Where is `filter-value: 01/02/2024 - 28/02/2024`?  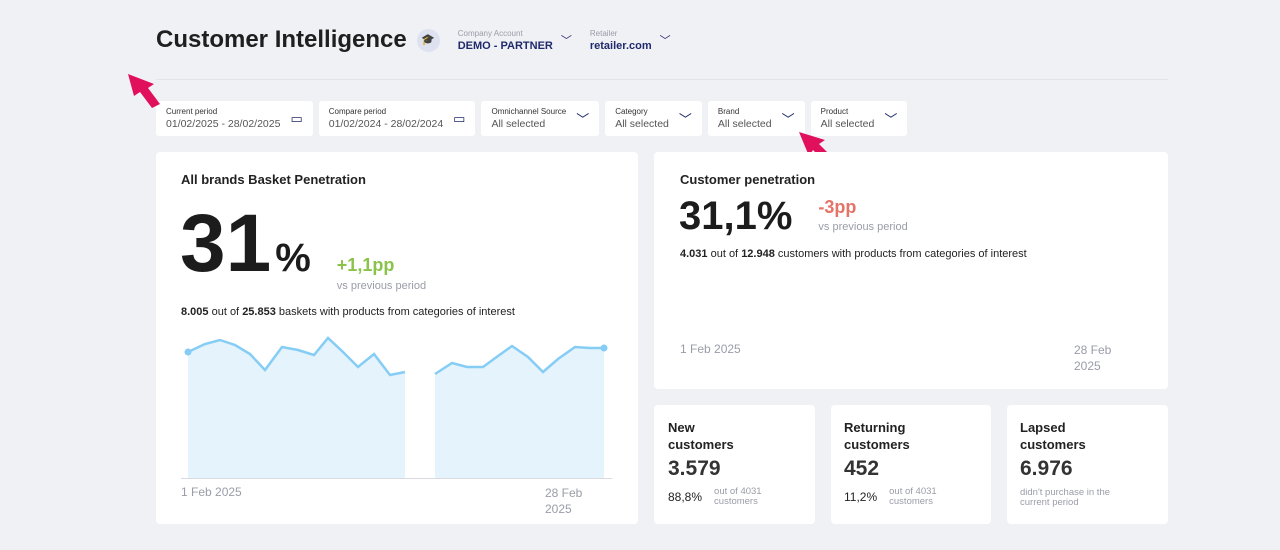 filter-value: 01/02/2024 - 28/02/2024 is located at coordinates (386, 124).